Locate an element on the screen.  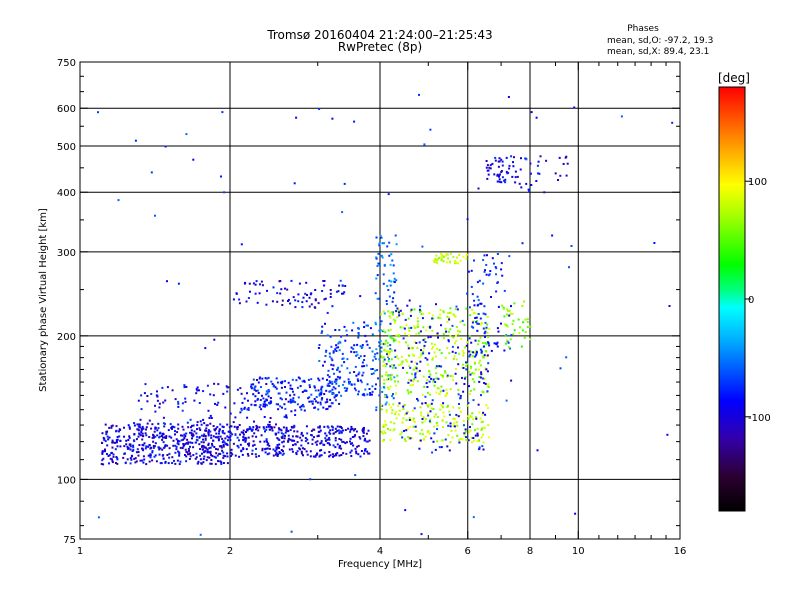
colorbar-label: [deg] is located at coordinates (734, 78).